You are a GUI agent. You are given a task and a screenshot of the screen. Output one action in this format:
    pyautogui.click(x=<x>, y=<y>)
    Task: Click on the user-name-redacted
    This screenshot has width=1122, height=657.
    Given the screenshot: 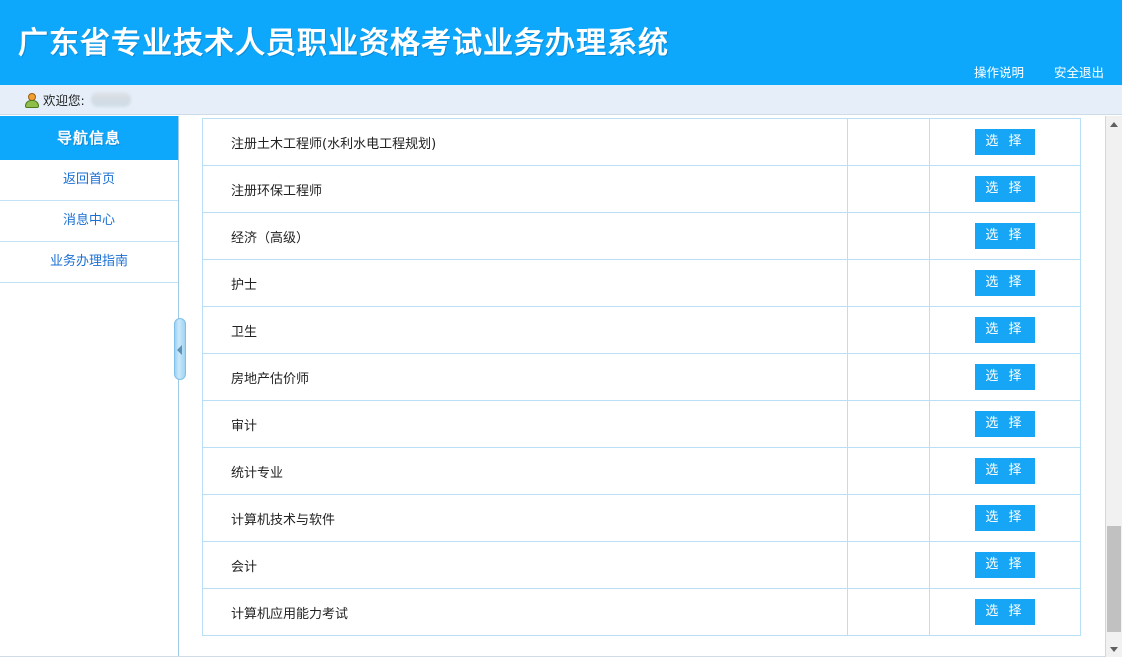 What is the action you would take?
    pyautogui.click(x=110, y=99)
    